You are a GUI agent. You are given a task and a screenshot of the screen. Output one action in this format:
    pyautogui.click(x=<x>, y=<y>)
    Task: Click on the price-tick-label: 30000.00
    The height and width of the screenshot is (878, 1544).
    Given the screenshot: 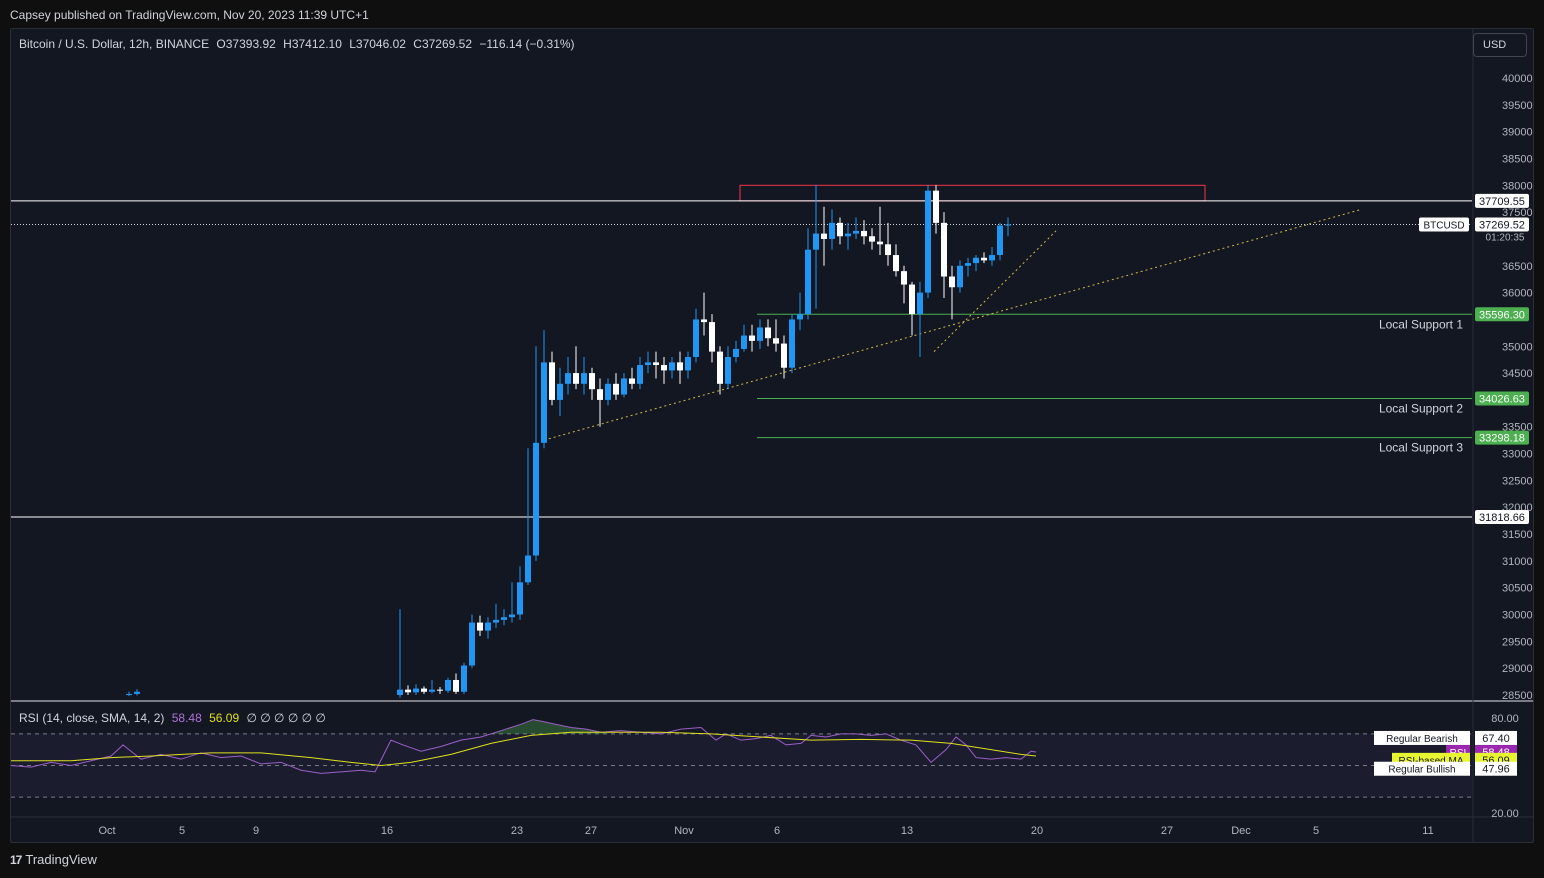 What is the action you would take?
    pyautogui.click(x=1518, y=616)
    